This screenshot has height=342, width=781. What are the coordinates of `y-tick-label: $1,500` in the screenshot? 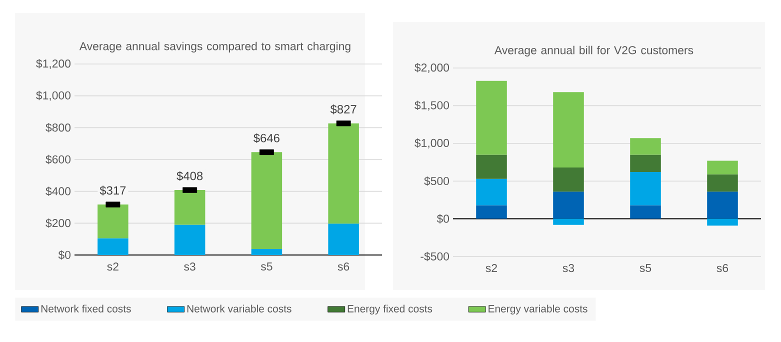 It's located at (432, 105).